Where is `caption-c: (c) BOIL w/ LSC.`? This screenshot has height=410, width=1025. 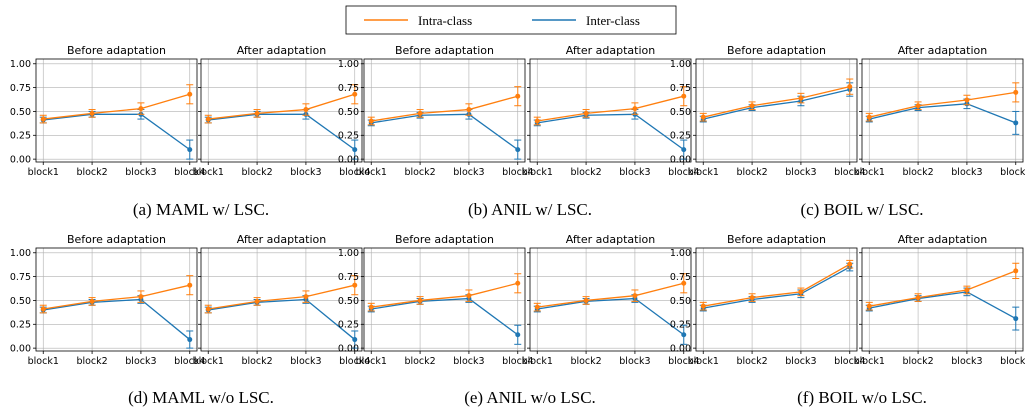
caption-c: (c) BOIL w/ LSC. is located at coordinates (861, 209).